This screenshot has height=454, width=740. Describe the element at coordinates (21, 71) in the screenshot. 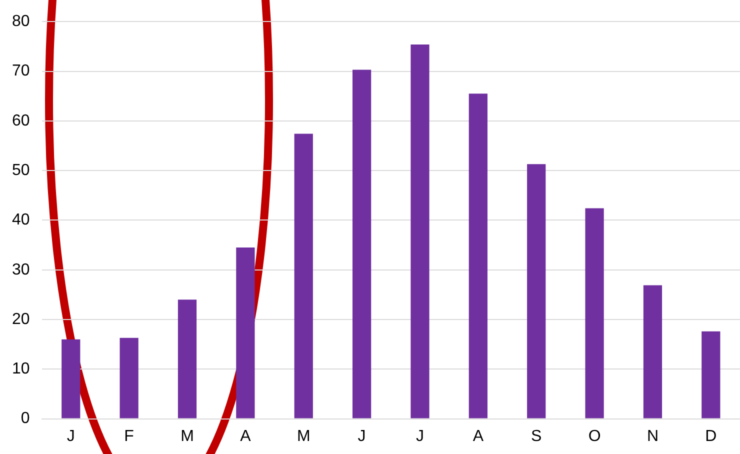

I see `y-tick-label: 70` at that location.